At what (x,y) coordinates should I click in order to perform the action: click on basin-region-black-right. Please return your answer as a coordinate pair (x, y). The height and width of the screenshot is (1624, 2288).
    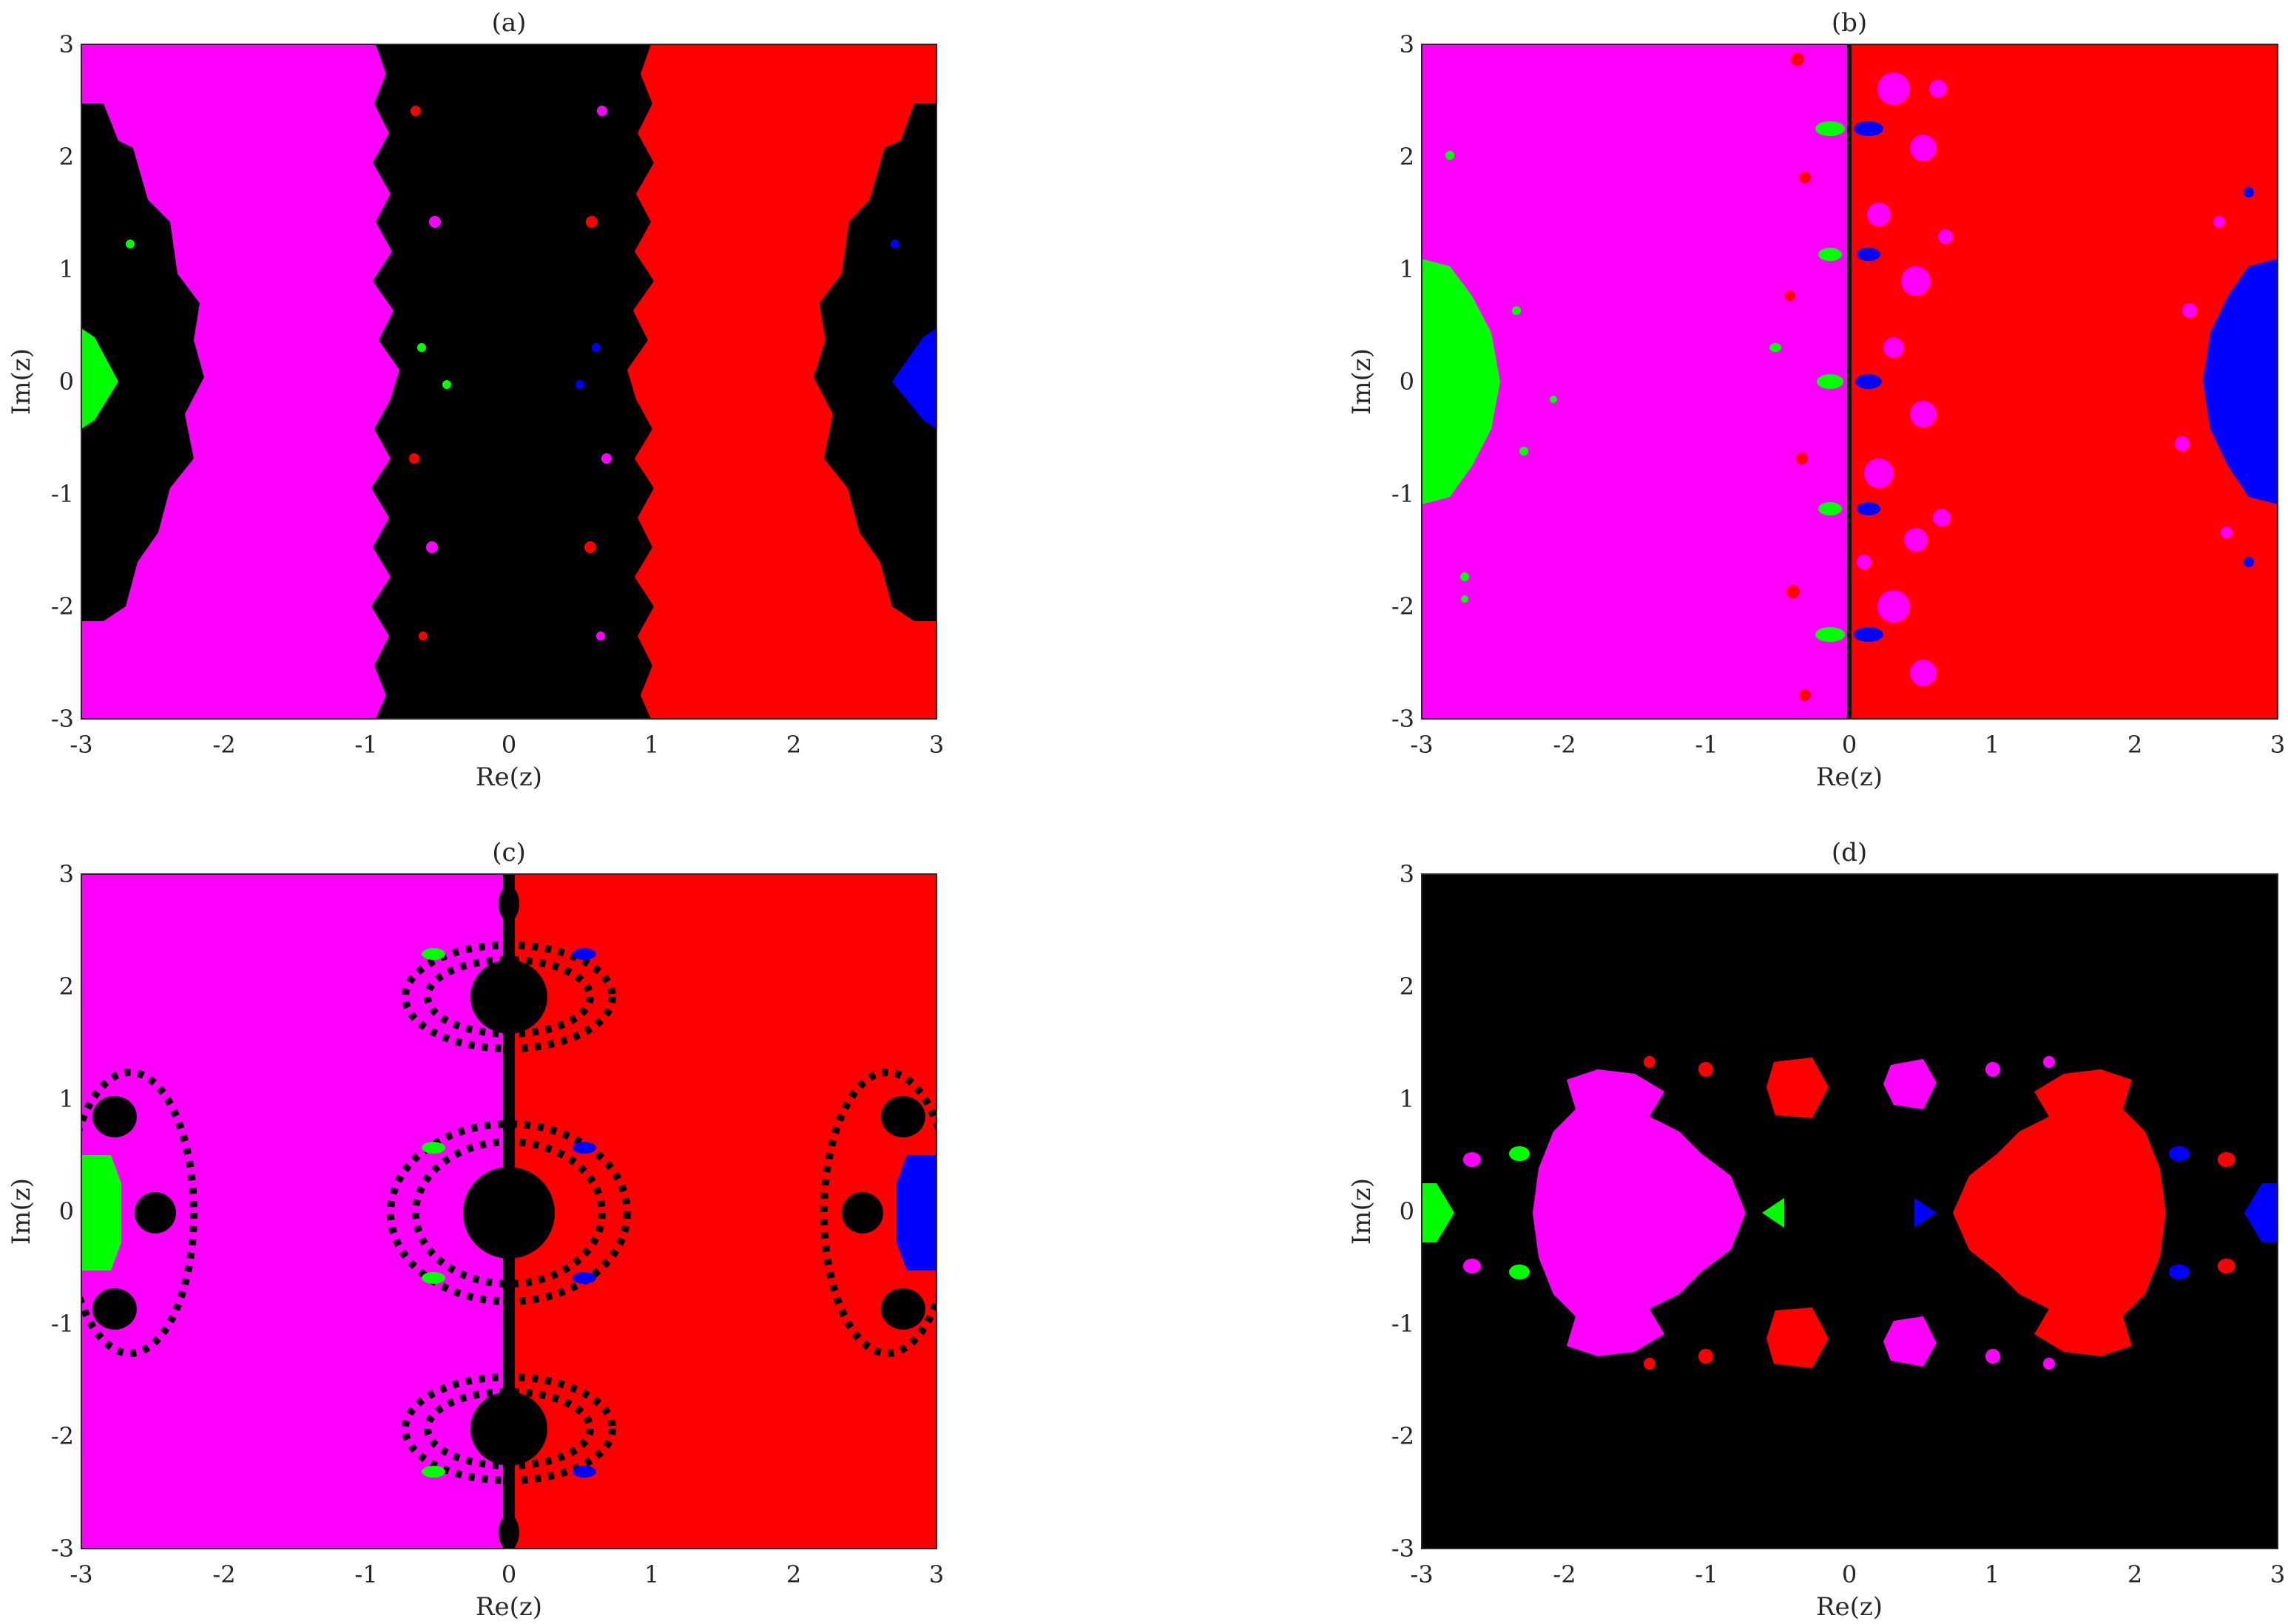
    Looking at the image, I should click on (876, 362).